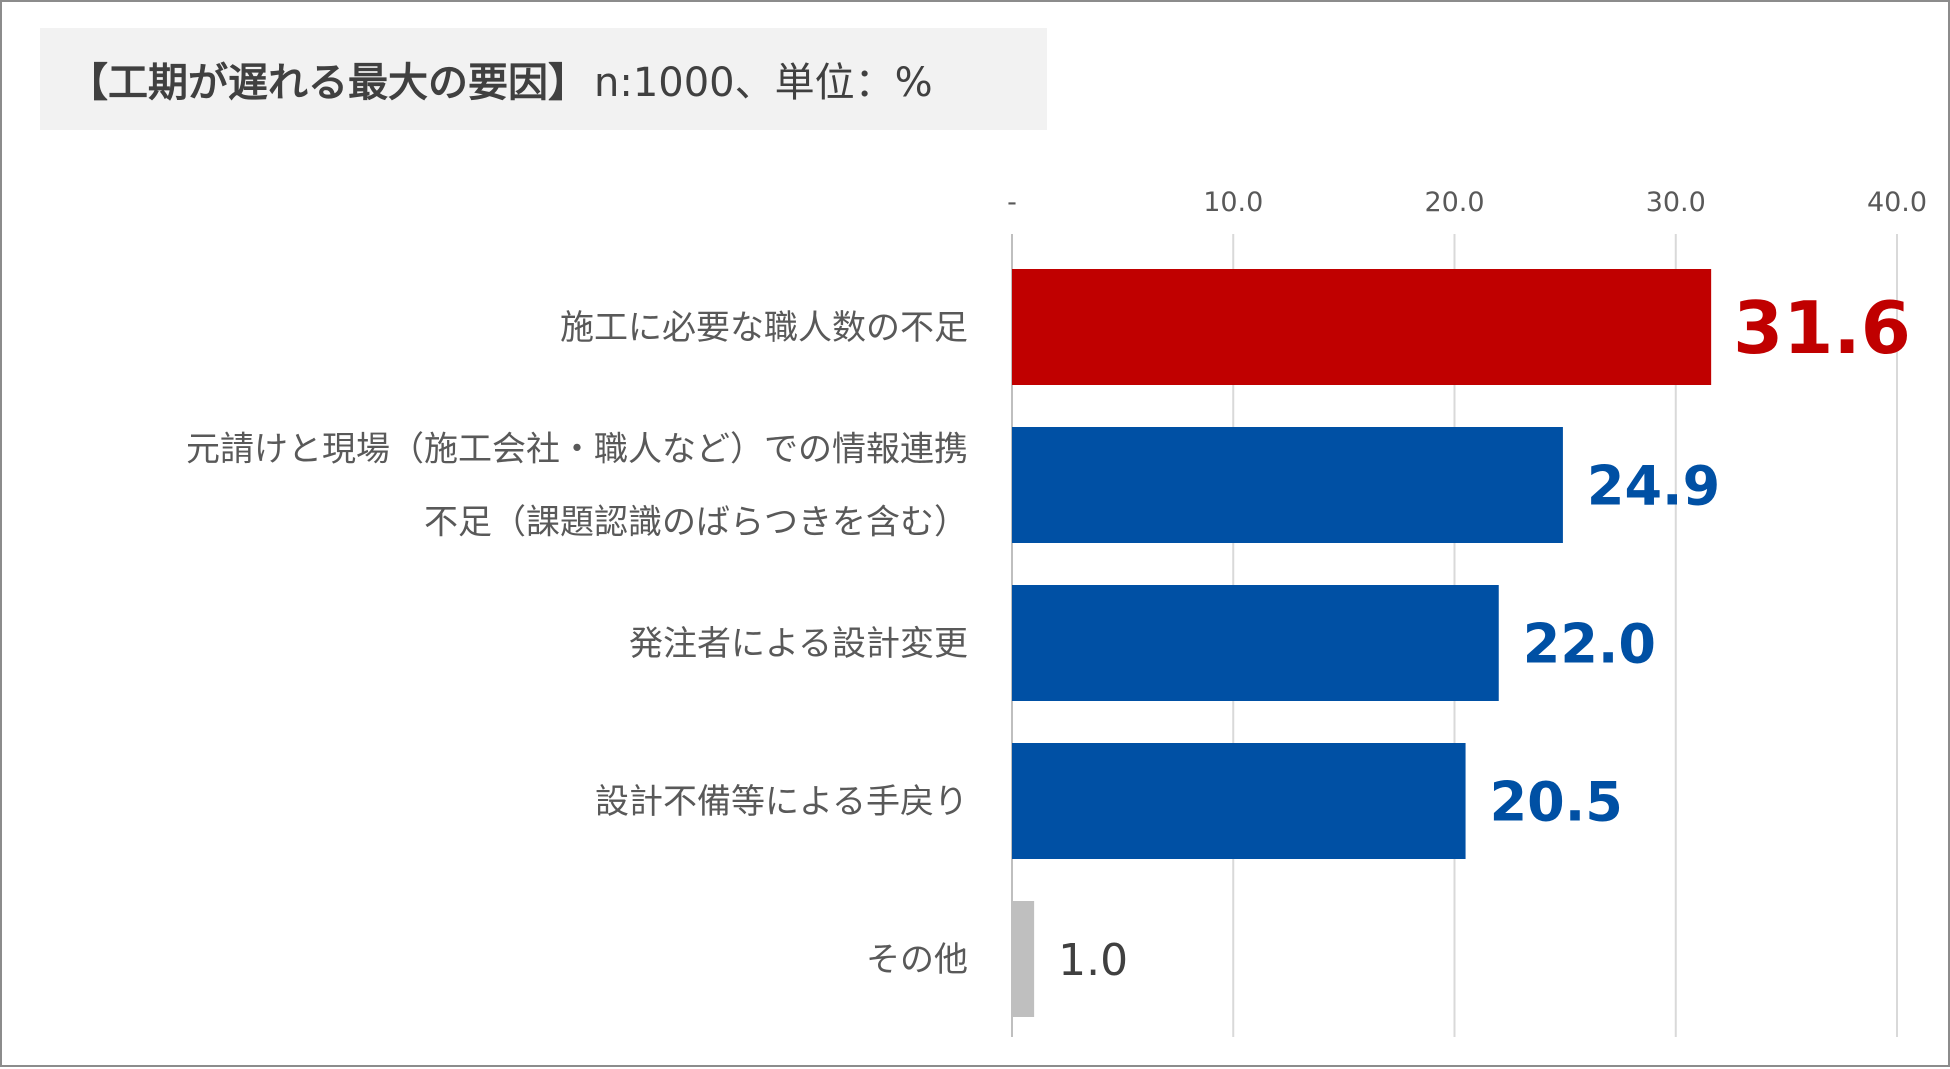 This screenshot has width=1950, height=1069. Describe the element at coordinates (577, 450) in the screenshot. I see `category-label: 元請けと現場（施工会社・職人など）での情報連携` at that location.